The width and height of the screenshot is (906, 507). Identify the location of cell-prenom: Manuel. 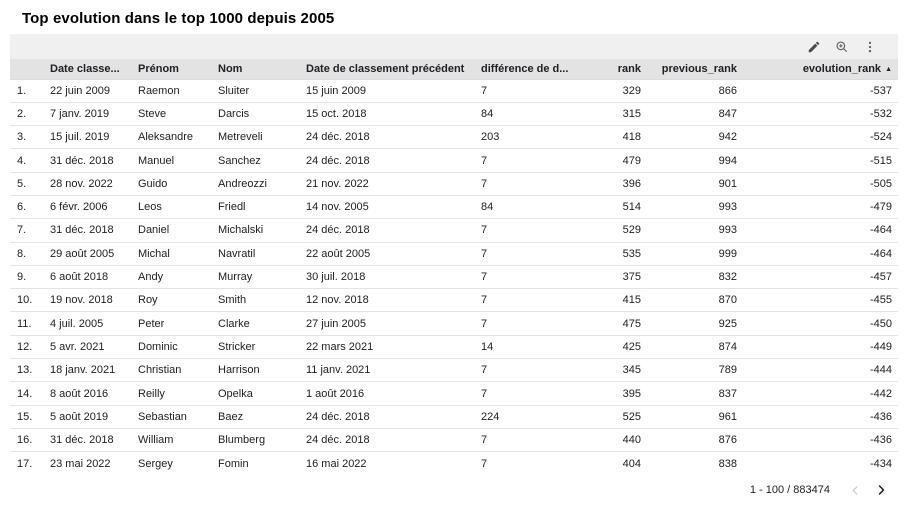
(178, 160).